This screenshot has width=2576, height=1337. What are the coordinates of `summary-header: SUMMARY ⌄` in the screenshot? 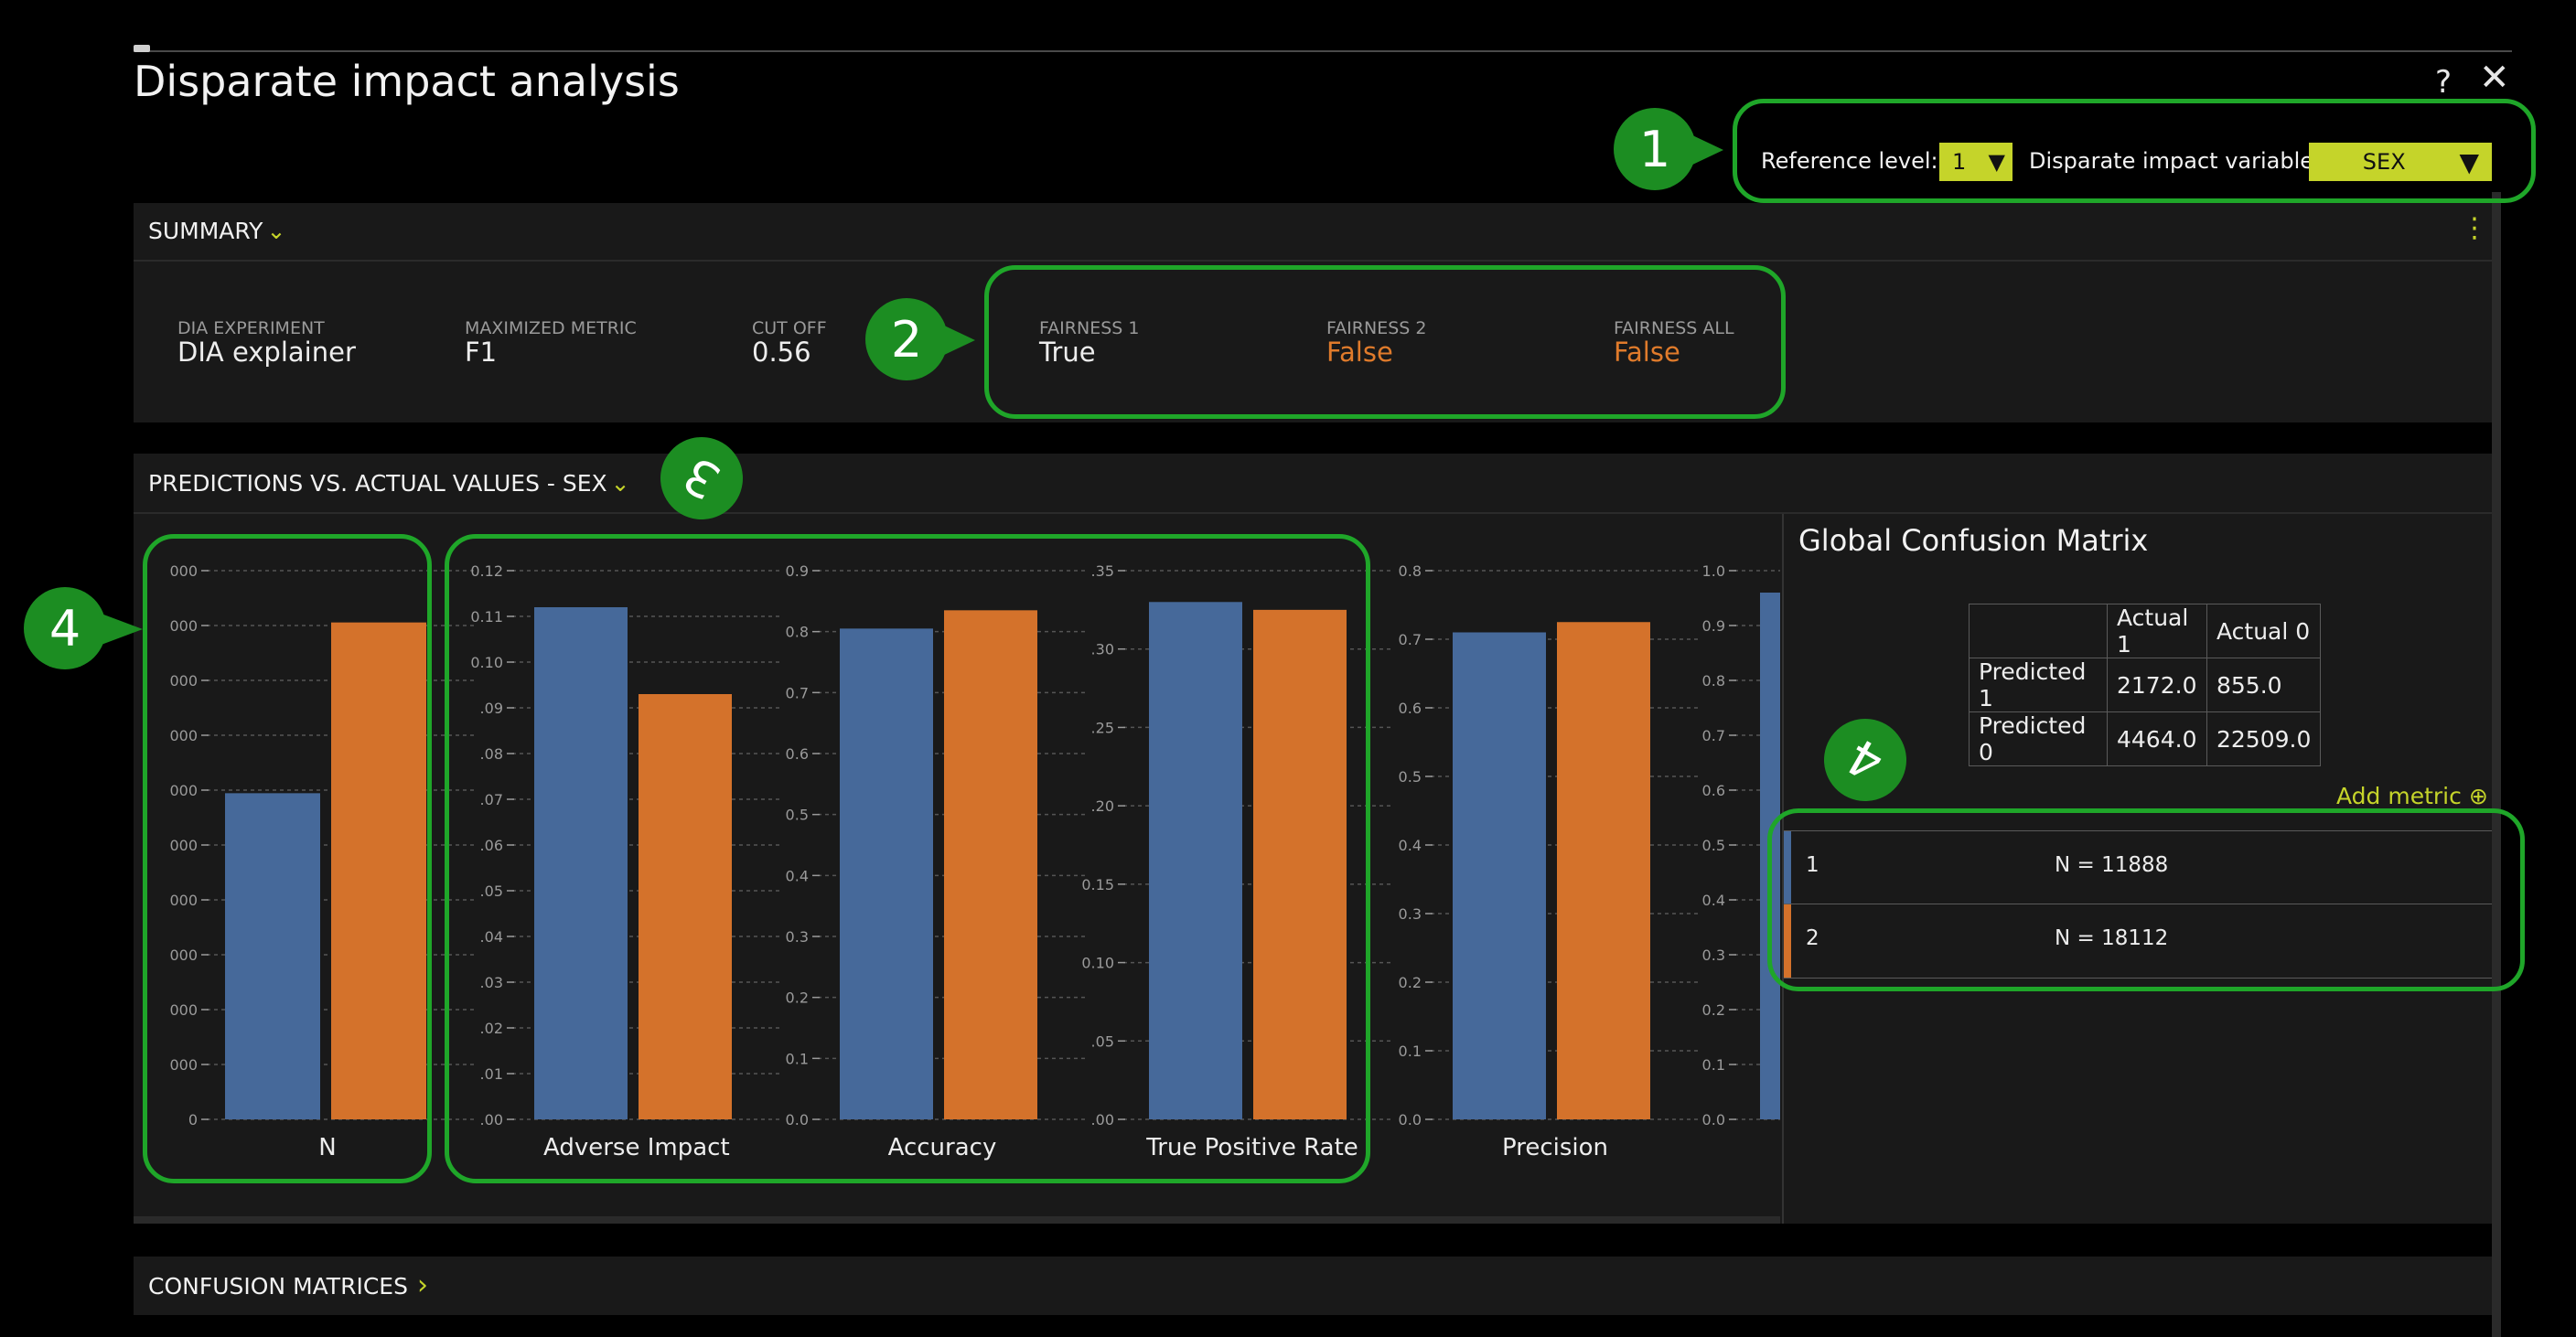 It's located at (217, 231).